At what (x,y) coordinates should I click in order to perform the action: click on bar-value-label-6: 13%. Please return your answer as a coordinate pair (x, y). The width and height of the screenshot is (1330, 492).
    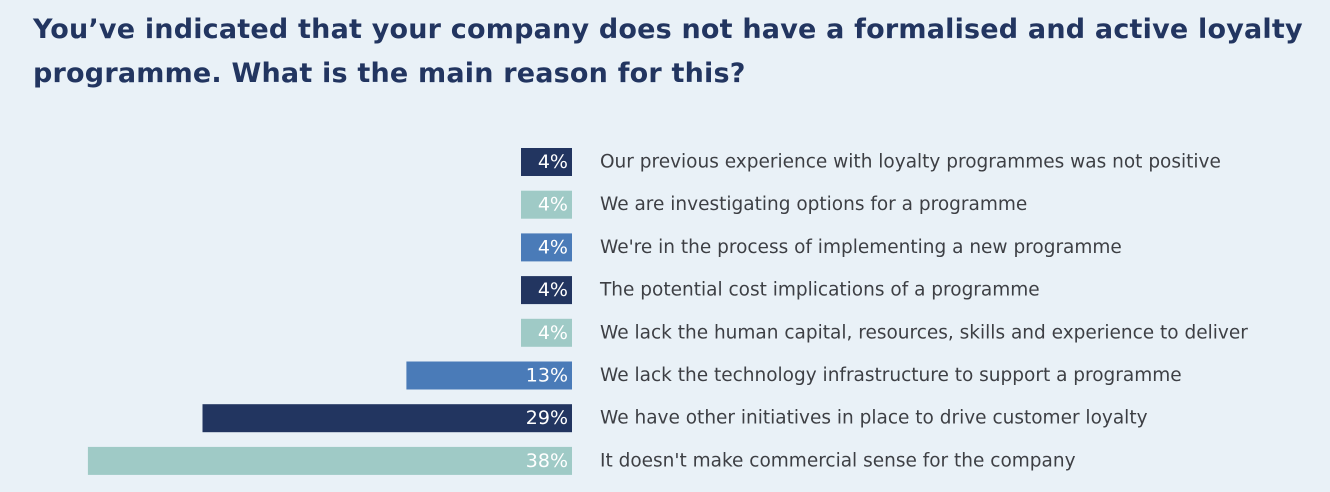
    Looking at the image, I should click on (547, 376).